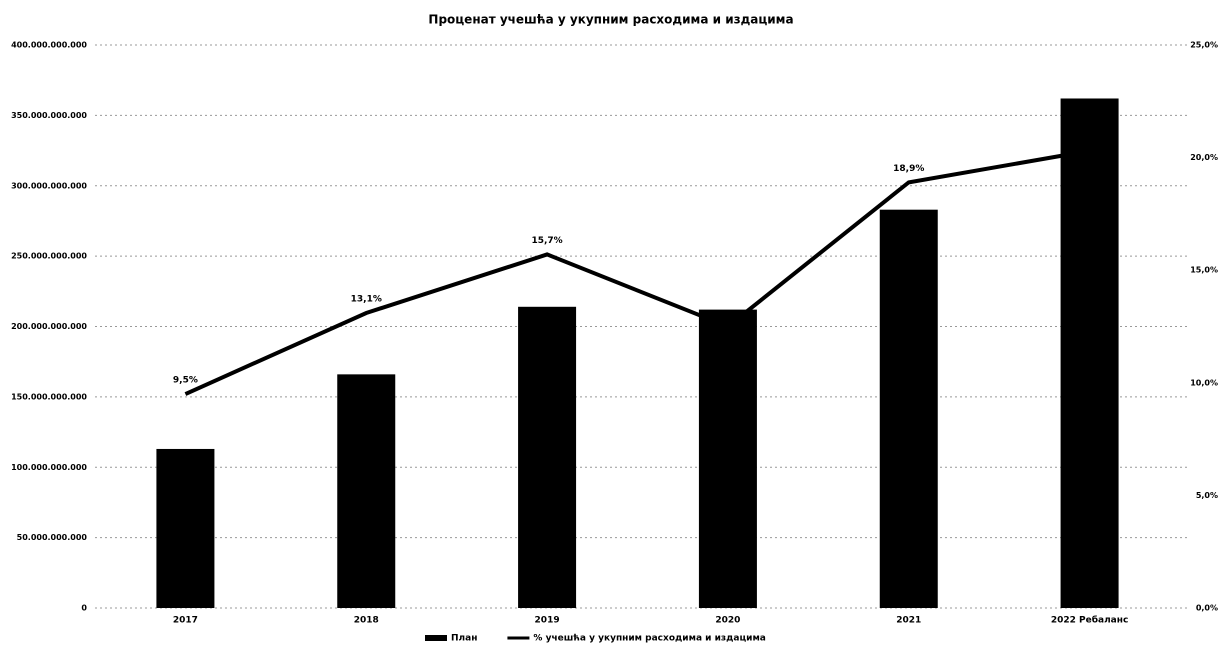  I want to click on data-label: 13,1%, so click(366, 299).